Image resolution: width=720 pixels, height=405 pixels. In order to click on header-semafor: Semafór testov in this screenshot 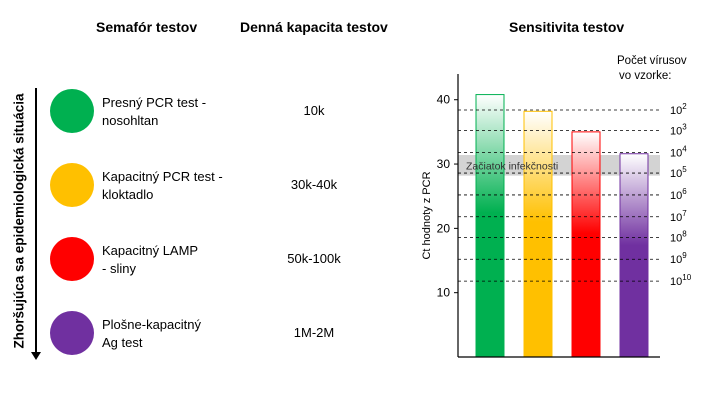, I will do `click(147, 27)`.